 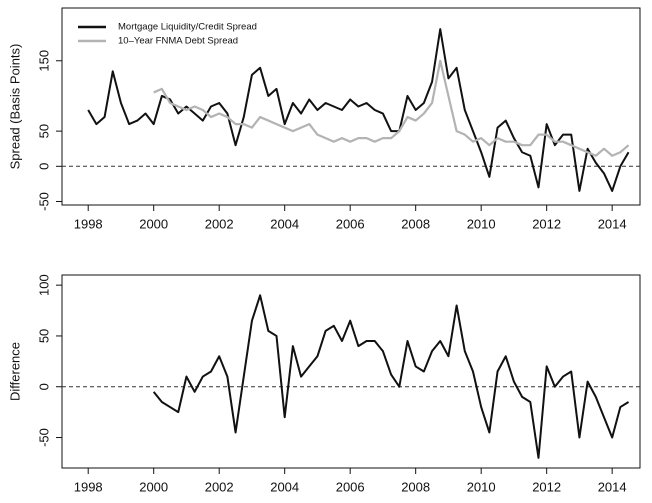 What do you see at coordinates (178, 41) in the screenshot?
I see `legend-label: 10–Year FNMA Debt Spread` at bounding box center [178, 41].